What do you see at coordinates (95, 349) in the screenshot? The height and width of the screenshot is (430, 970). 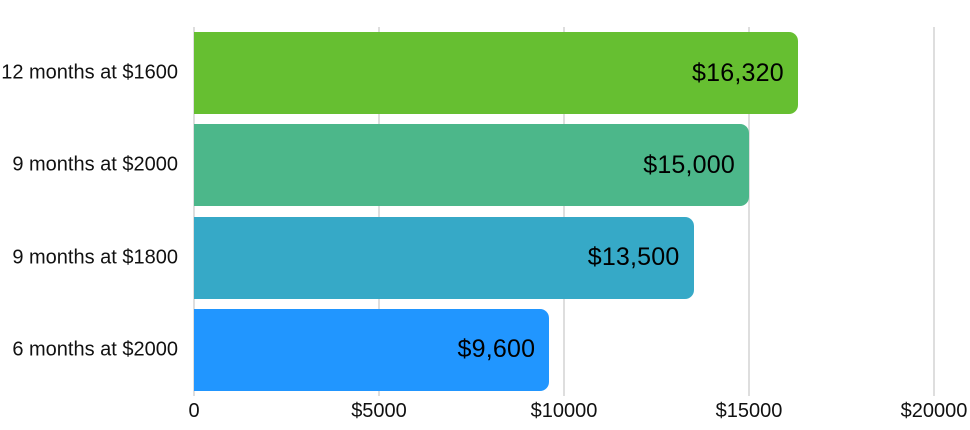 I see `category-label: 6 months at $2000` at bounding box center [95, 349].